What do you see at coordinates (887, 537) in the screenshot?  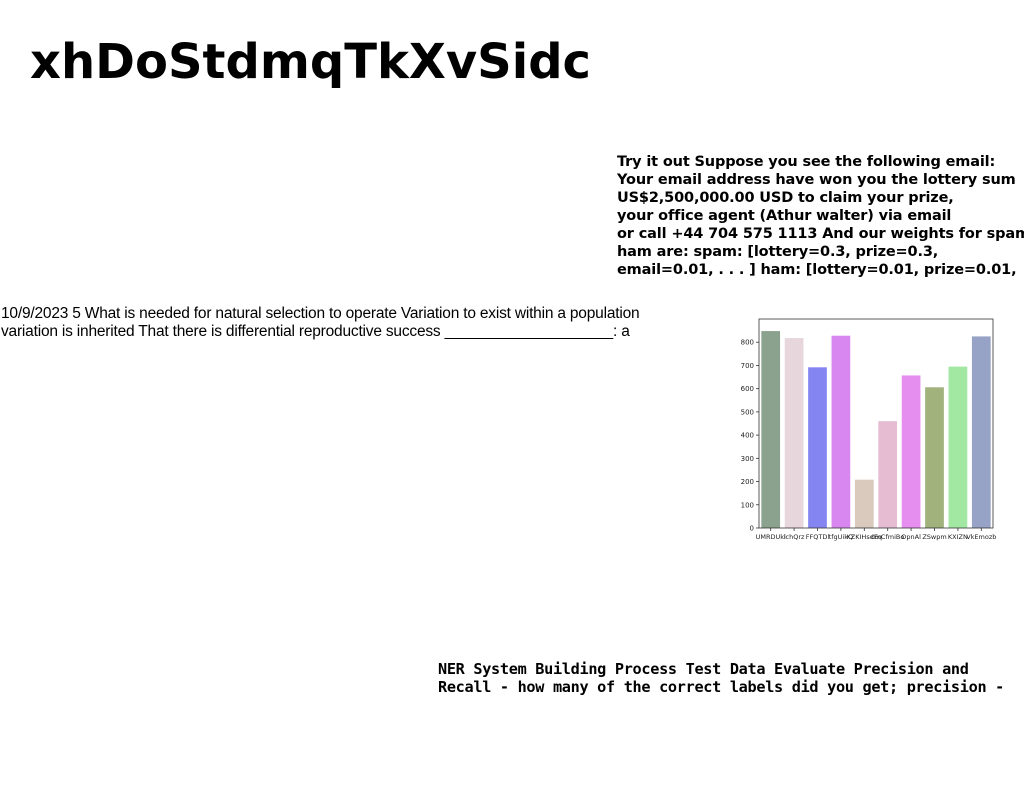 I see `x-tick-label: cmCfmiBo` at bounding box center [887, 537].